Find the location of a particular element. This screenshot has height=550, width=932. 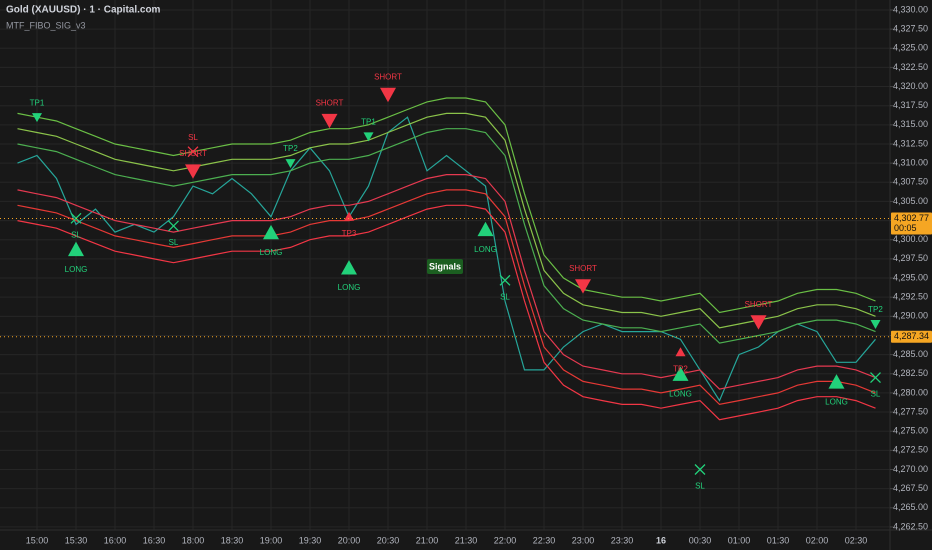

badge-bg is located at coordinates (445, 266).